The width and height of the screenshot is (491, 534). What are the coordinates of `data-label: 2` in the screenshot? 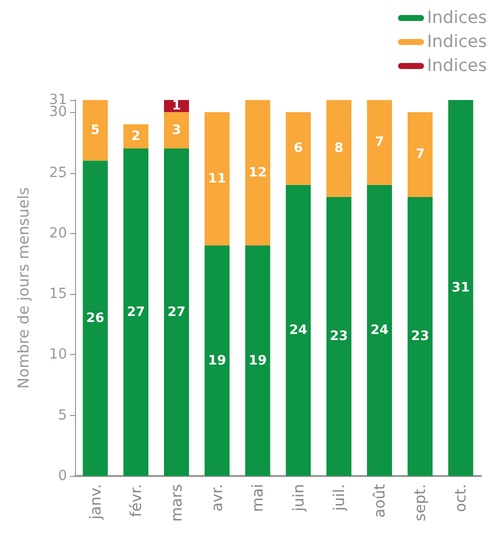 It's located at (135, 136).